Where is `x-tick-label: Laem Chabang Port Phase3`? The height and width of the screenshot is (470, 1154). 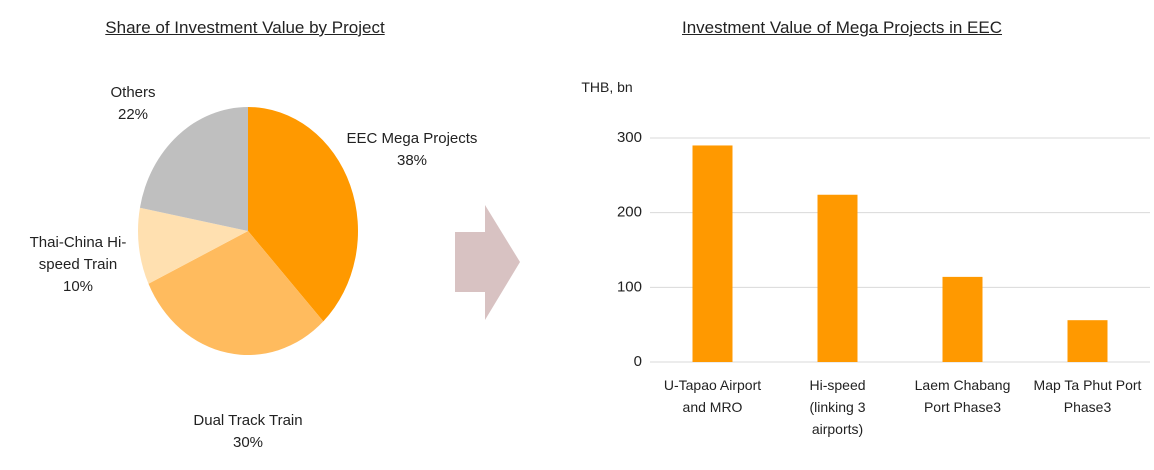 x-tick-label: Laem Chabang Port Phase3 is located at coordinates (962, 396).